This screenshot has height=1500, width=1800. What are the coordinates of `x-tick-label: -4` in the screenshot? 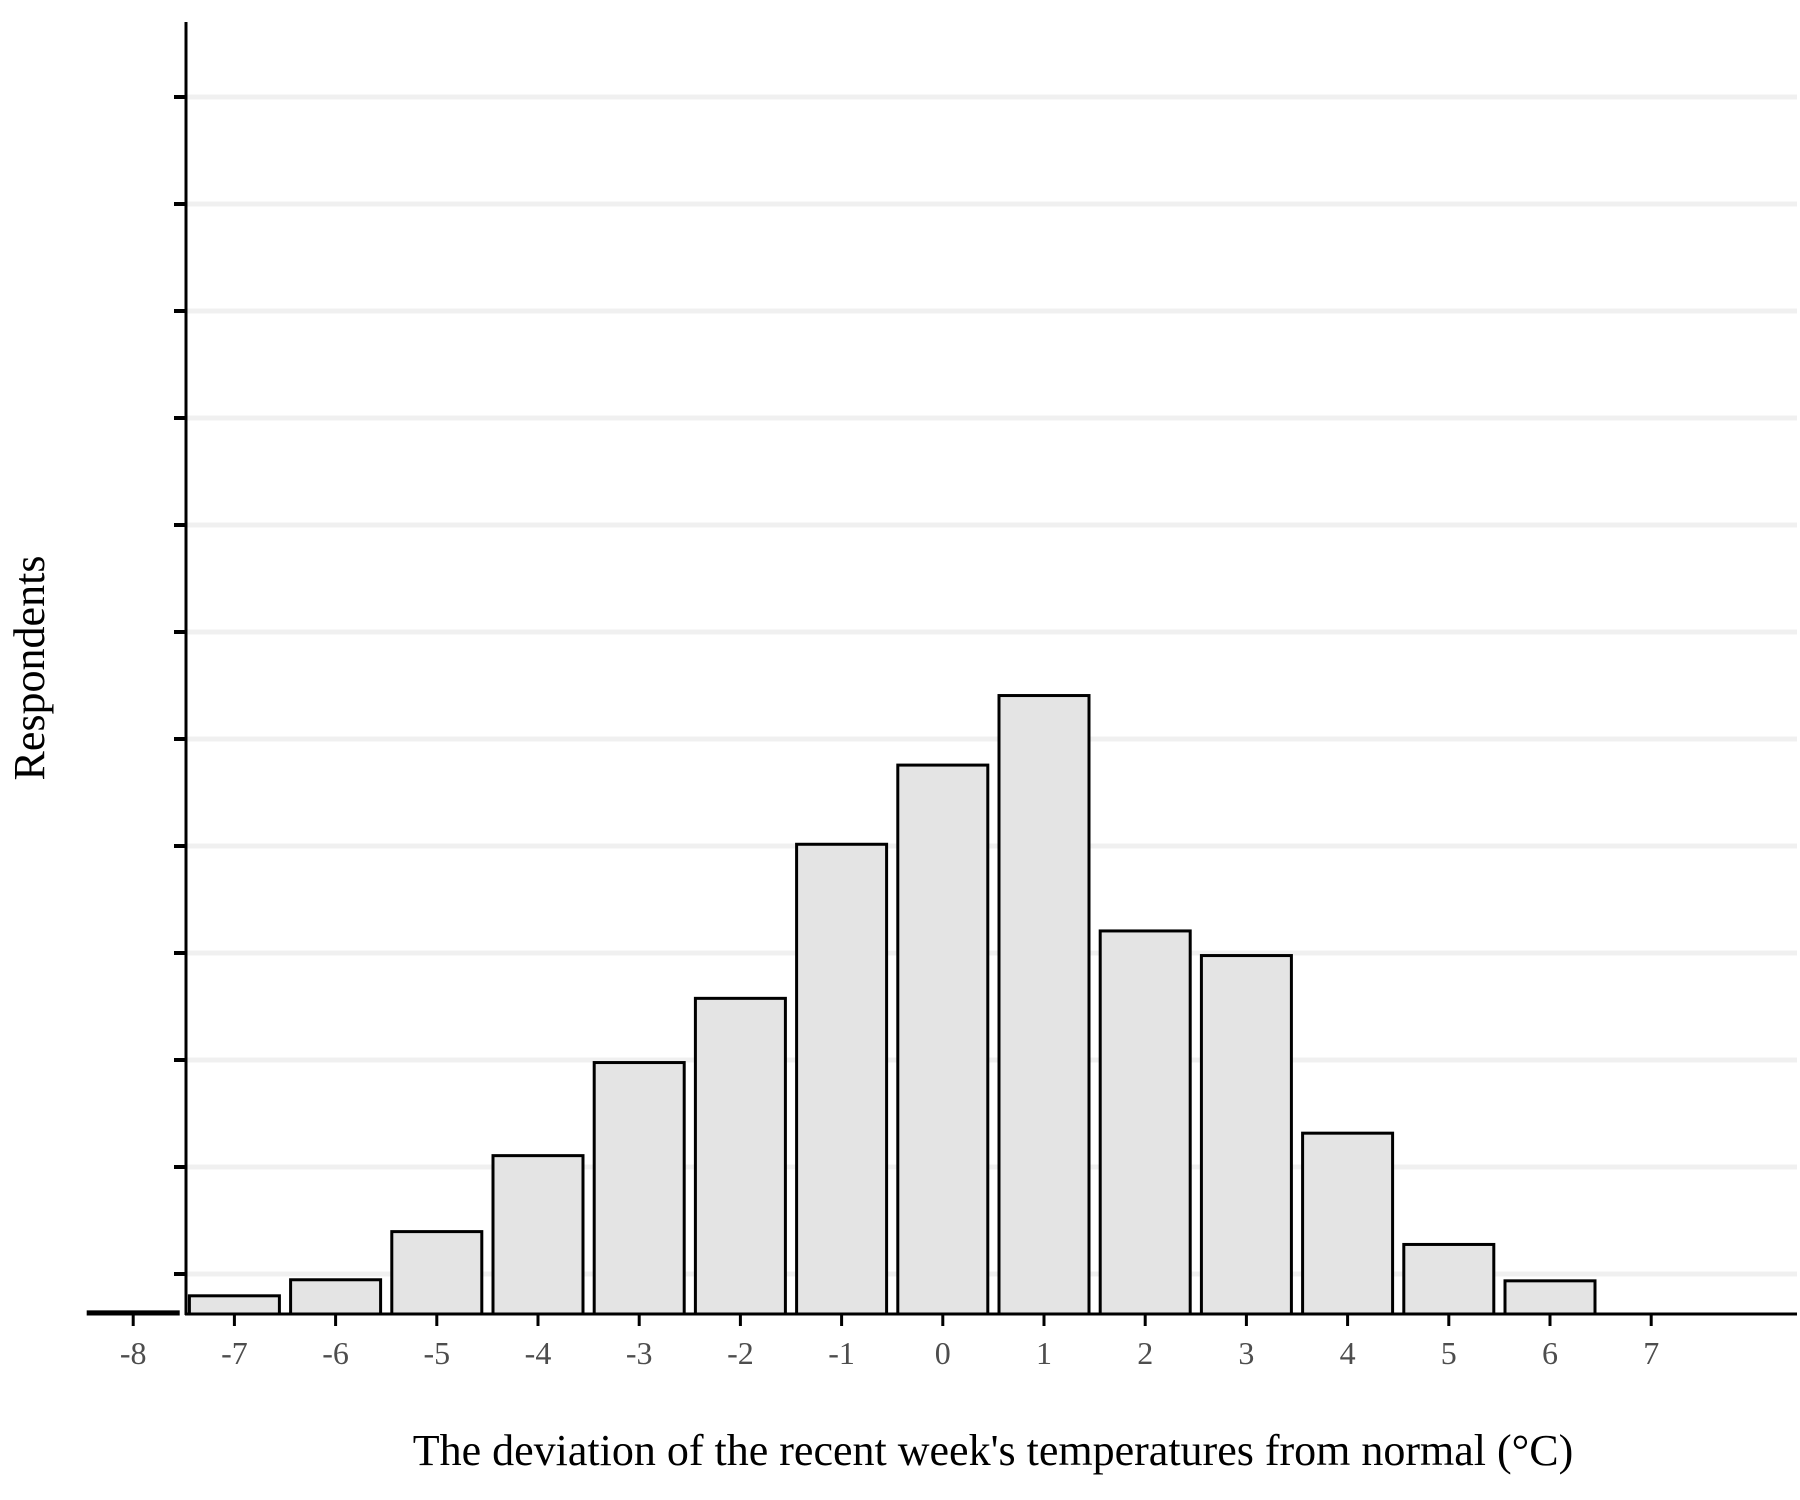 It's located at (538, 1353).